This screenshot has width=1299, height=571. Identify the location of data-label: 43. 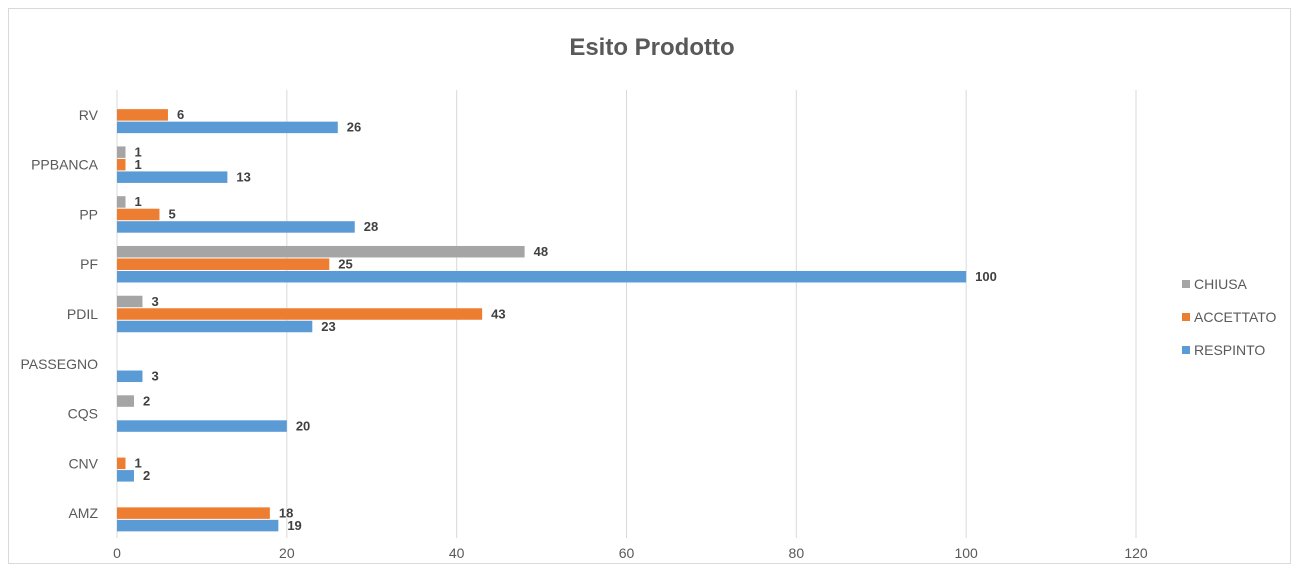
(498, 313).